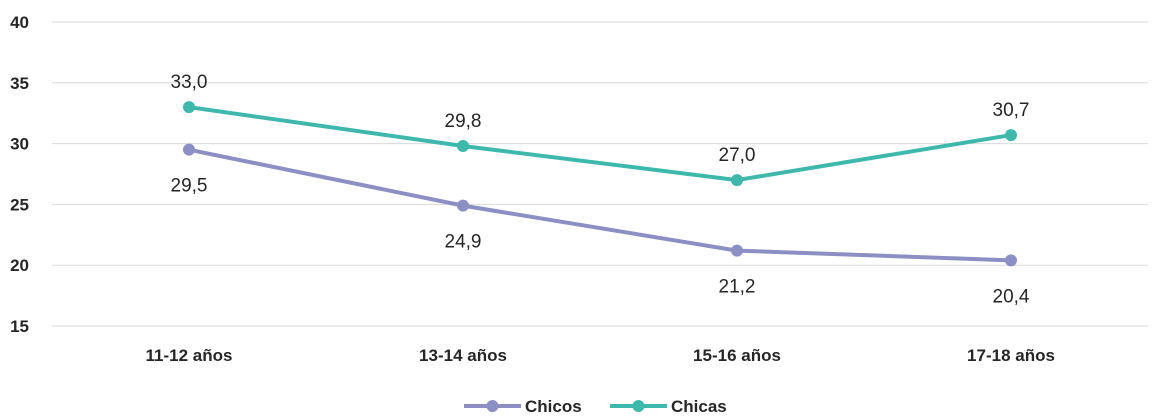 Image resolution: width=1168 pixels, height=418 pixels. Describe the element at coordinates (19, 204) in the screenshot. I see `y-tick-label: 25` at that location.